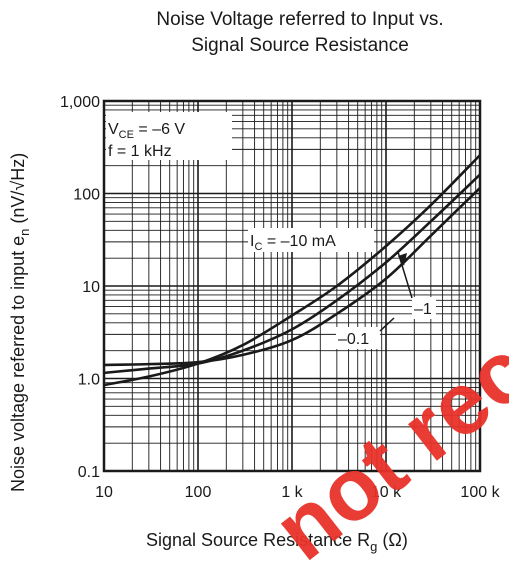 This screenshot has width=509, height=580. I want to click on x-tick-label: 10, so click(104, 492).